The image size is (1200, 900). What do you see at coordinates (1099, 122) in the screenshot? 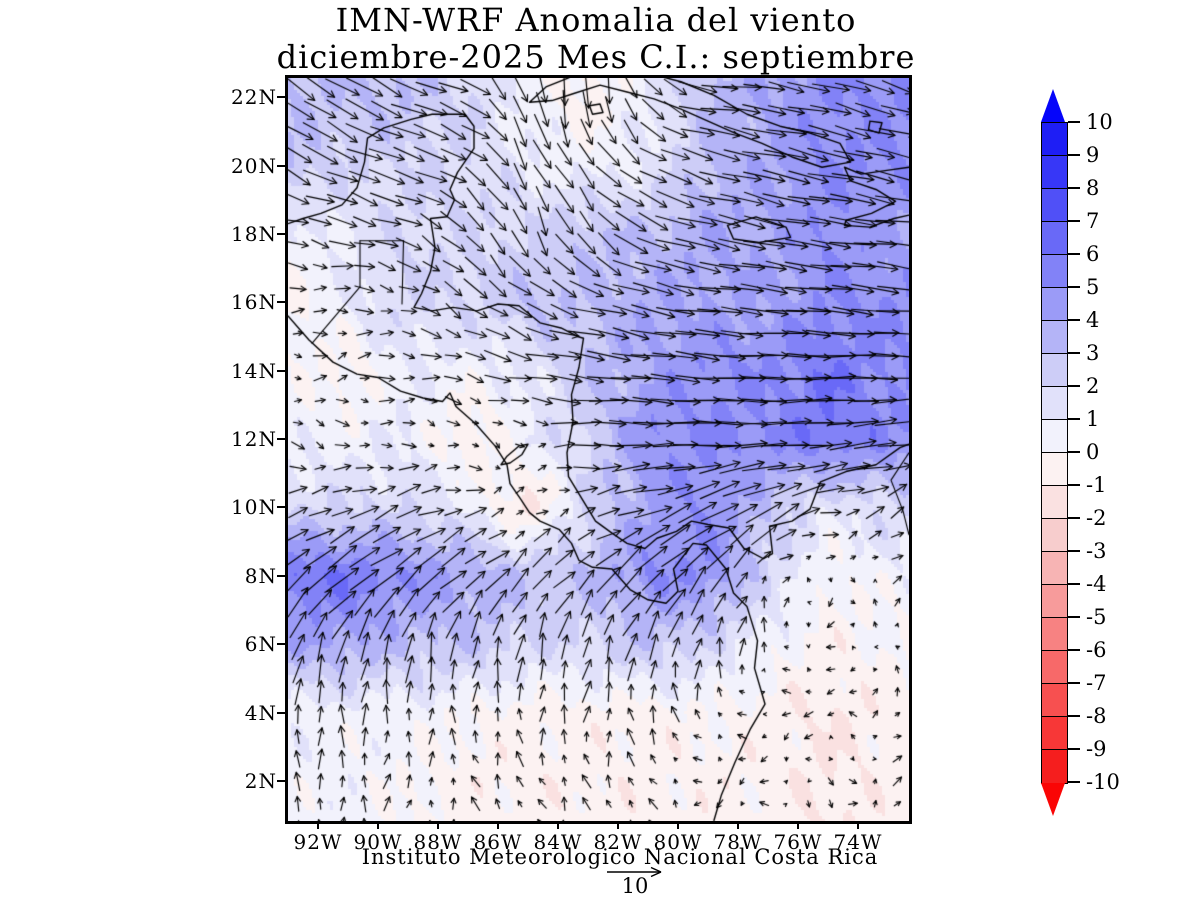
I see `colorbar-tick-label: 10` at bounding box center [1099, 122].